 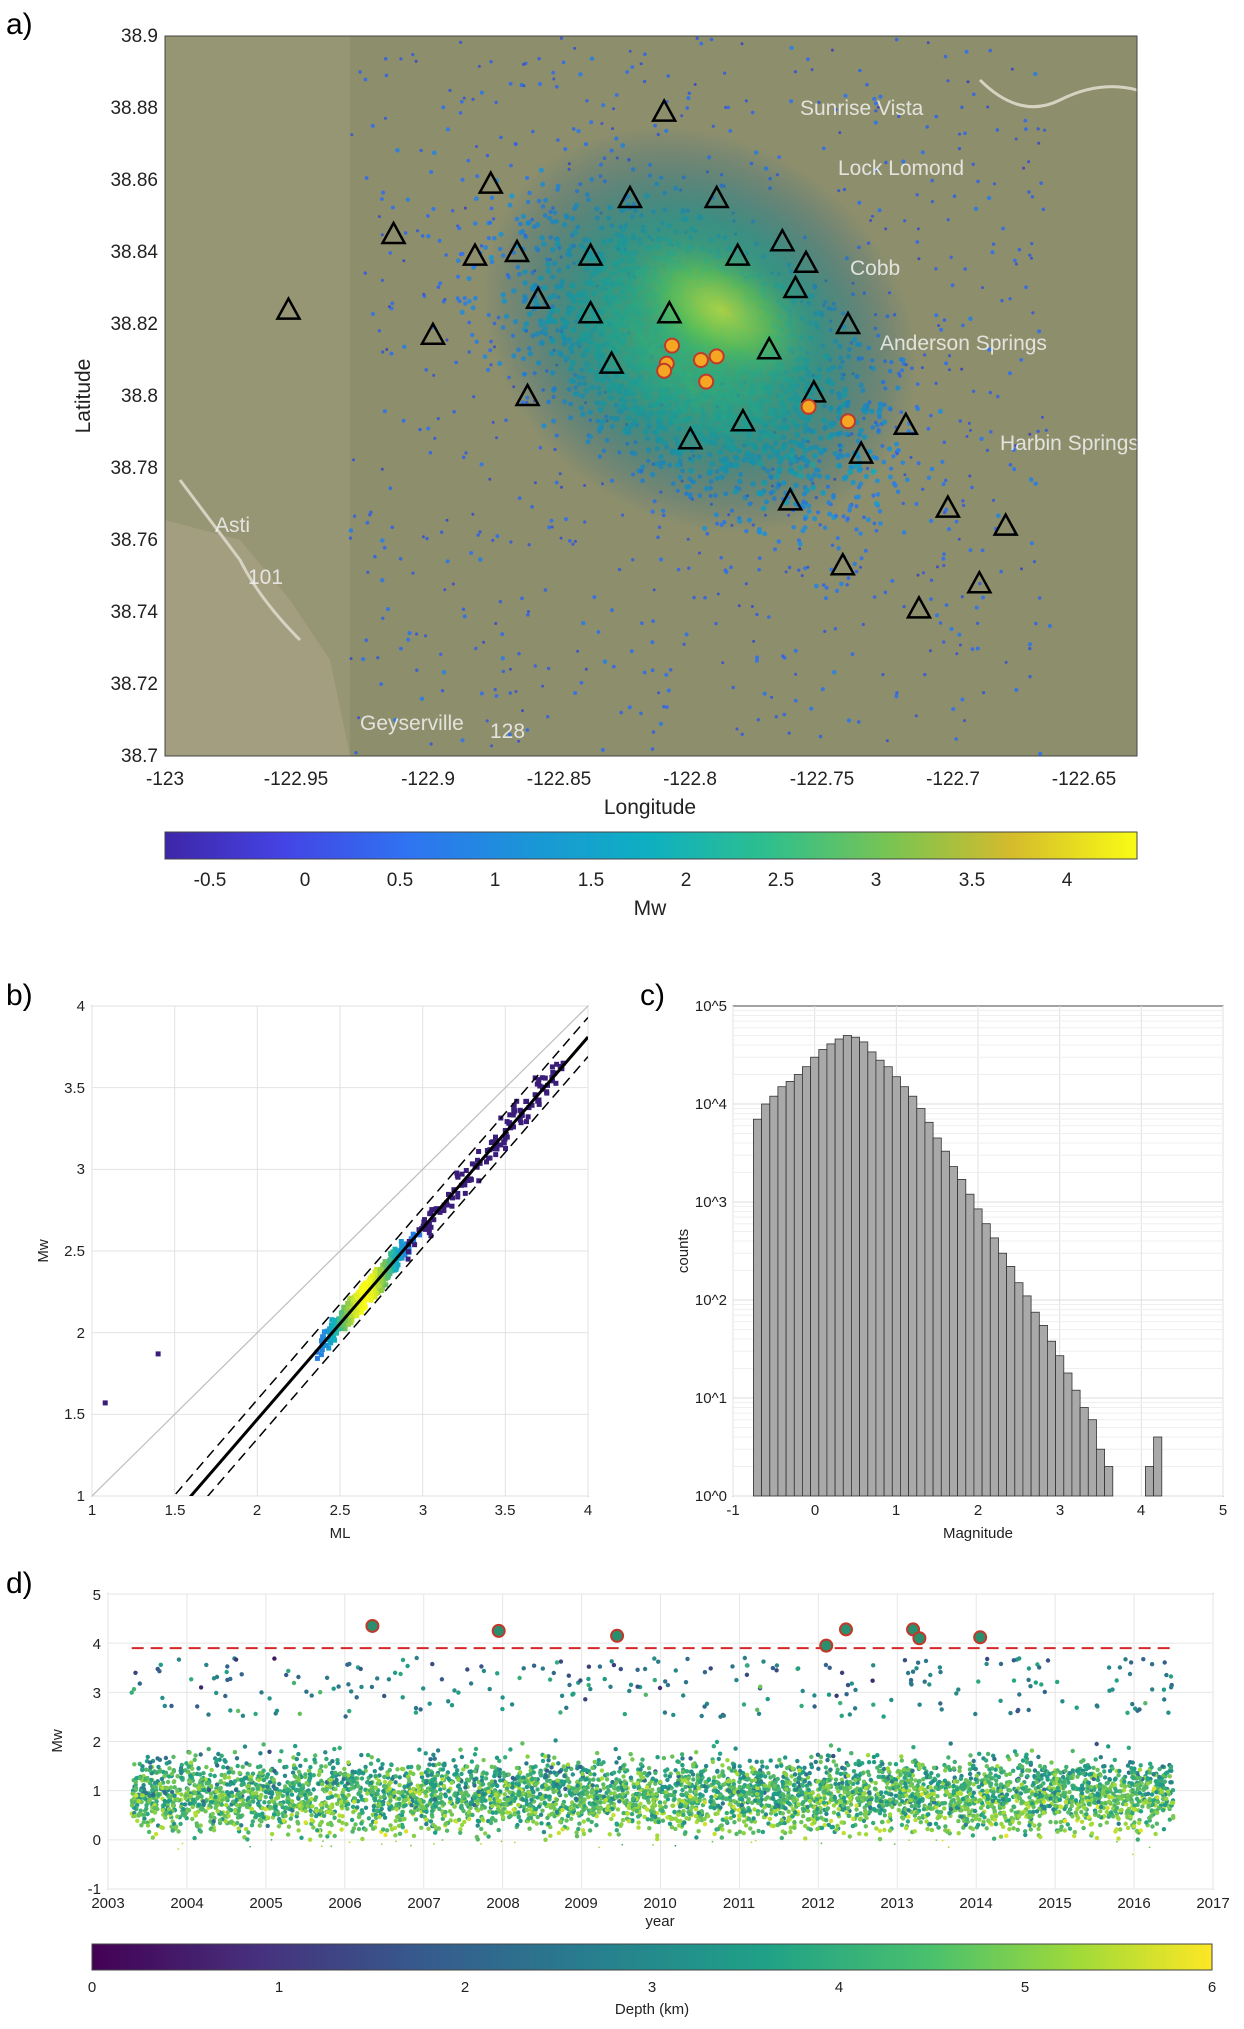 I want to click on y-tick: 38.72, so click(x=134, y=684).